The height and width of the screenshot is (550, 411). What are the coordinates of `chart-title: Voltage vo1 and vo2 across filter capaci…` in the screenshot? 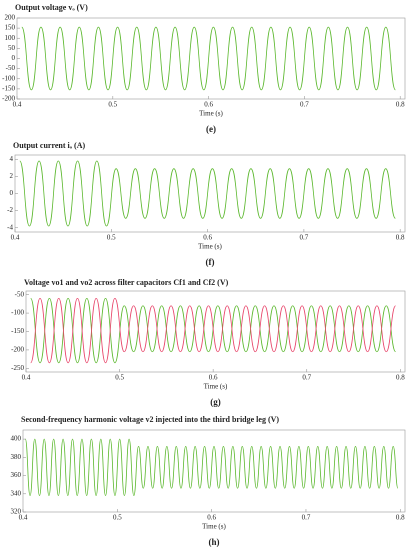 It's located at (126, 282).